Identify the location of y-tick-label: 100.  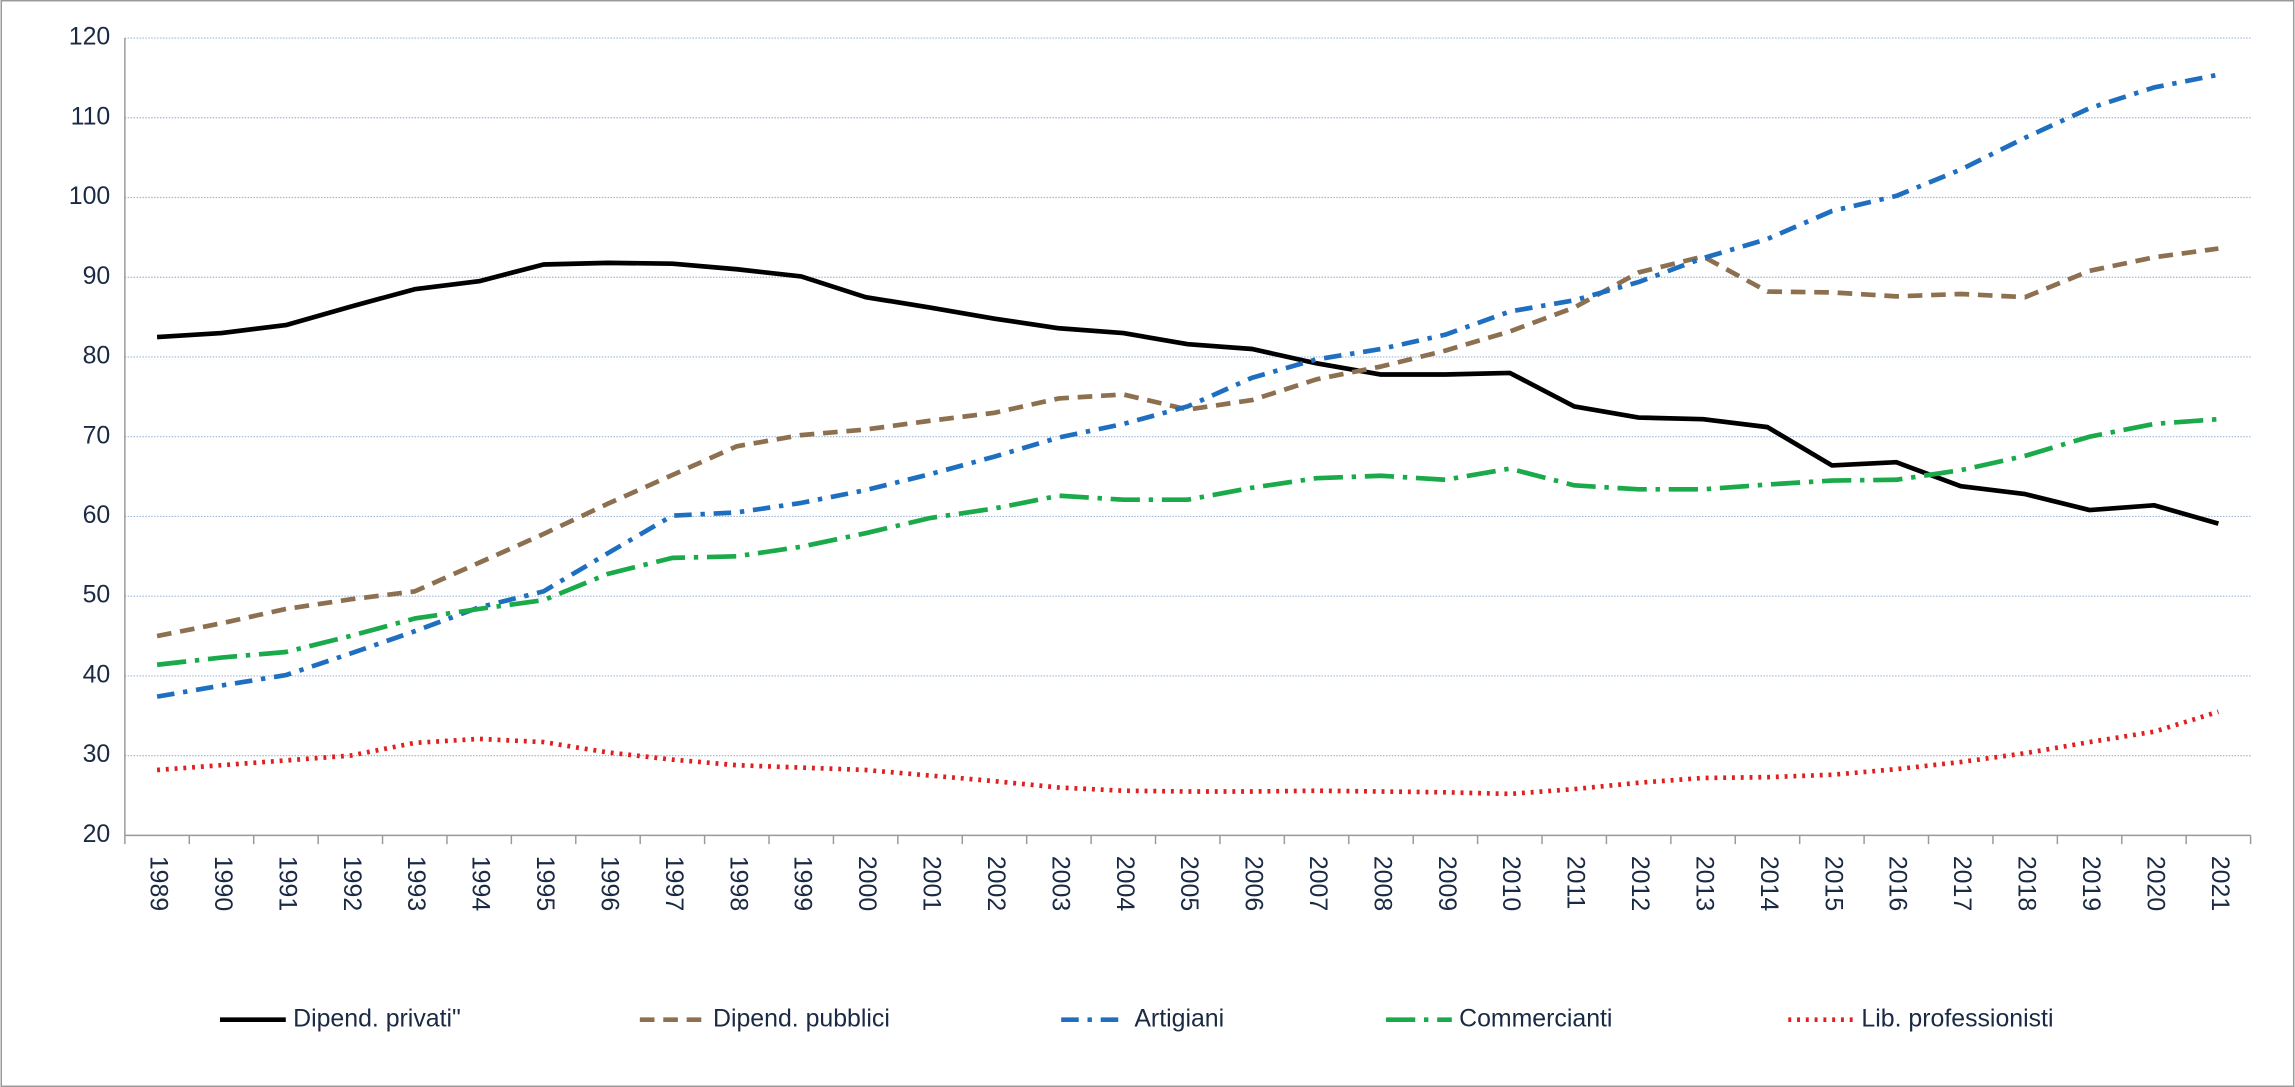
(89, 196).